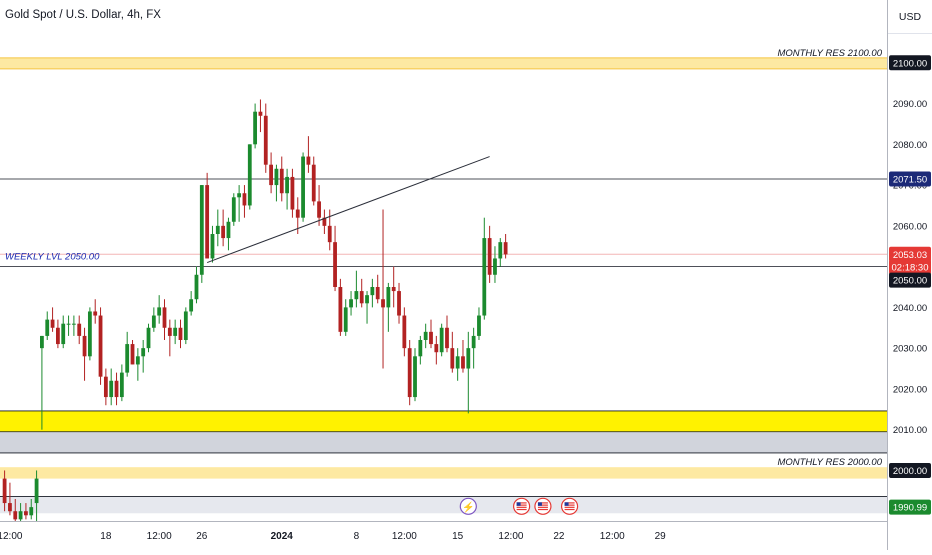 This screenshot has width=932, height=555. I want to click on time-axis-background, so click(443, 535).